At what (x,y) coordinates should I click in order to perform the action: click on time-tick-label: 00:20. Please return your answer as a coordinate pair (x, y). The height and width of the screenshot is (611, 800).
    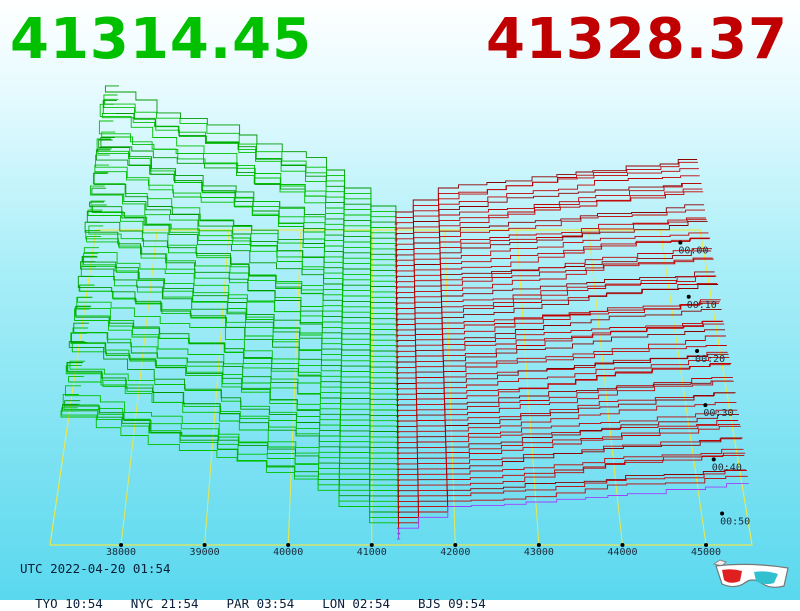
    Looking at the image, I should click on (710, 359).